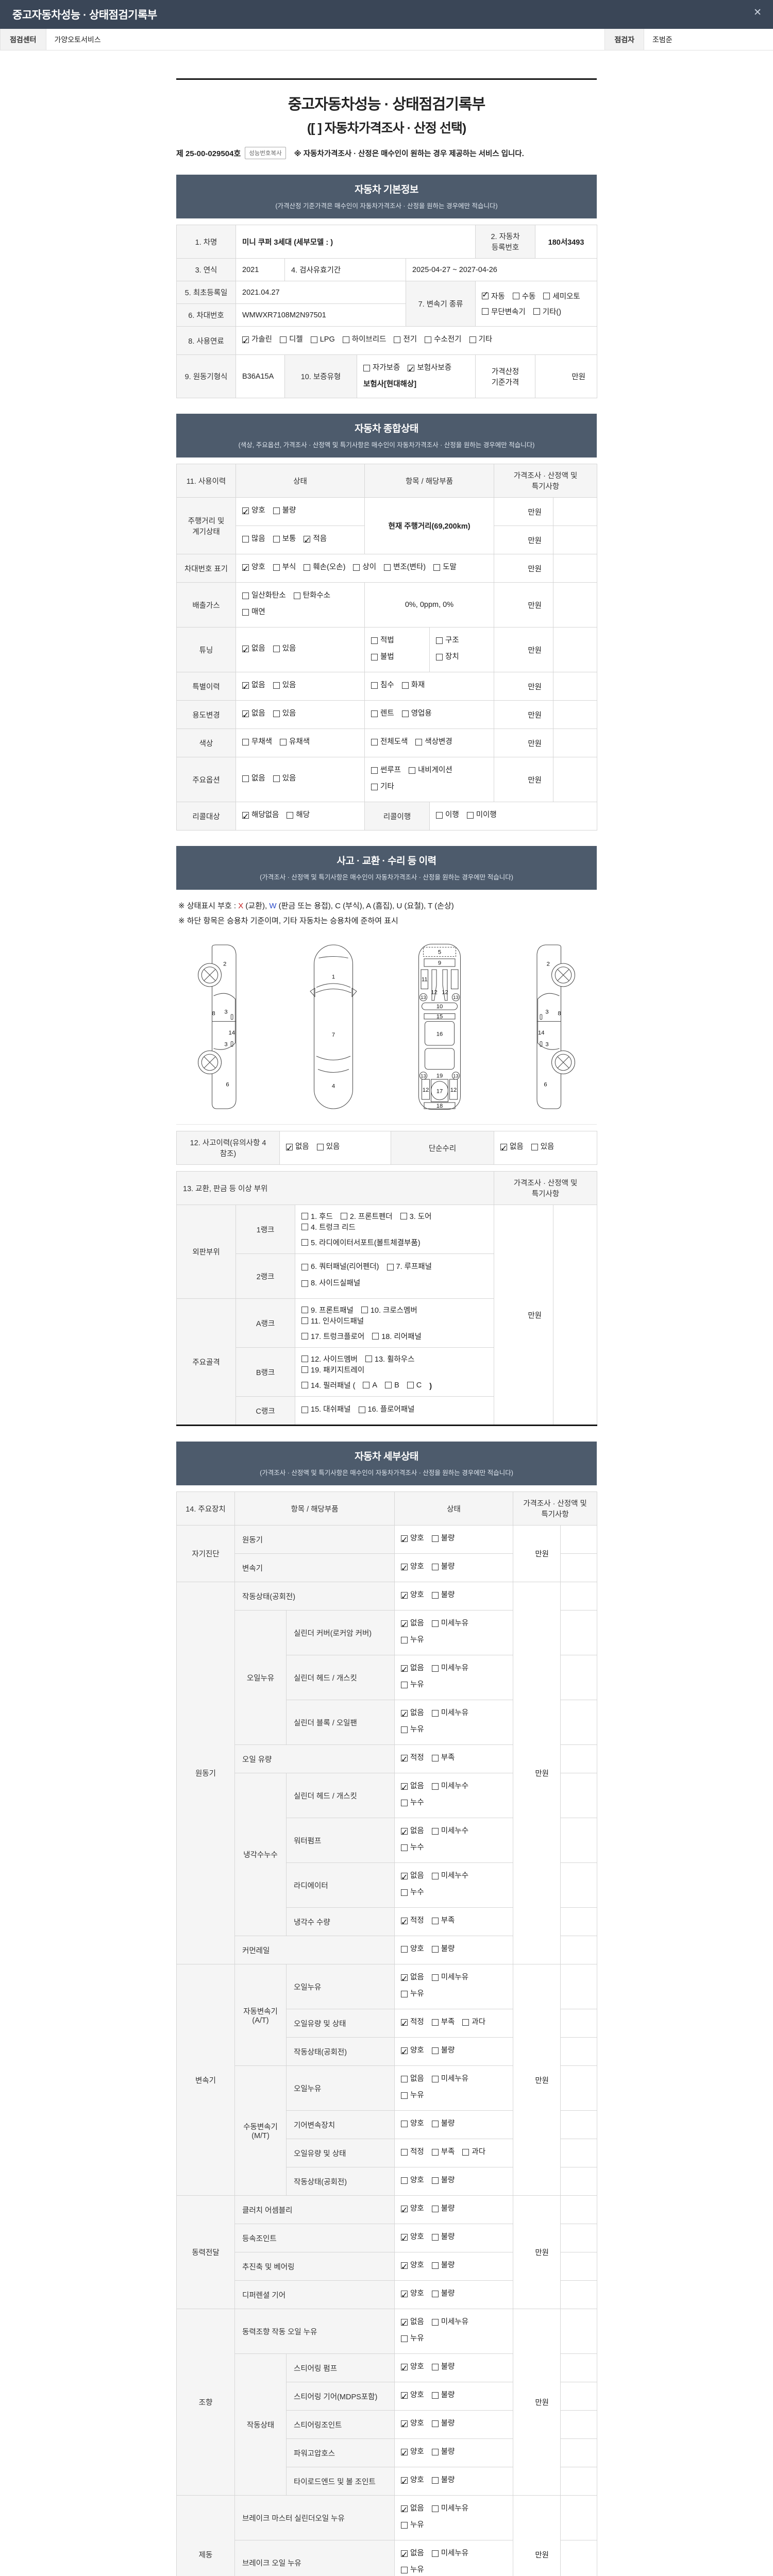  Describe the element at coordinates (412, 1922) in the screenshot. I see `check-option: 적정` at that location.